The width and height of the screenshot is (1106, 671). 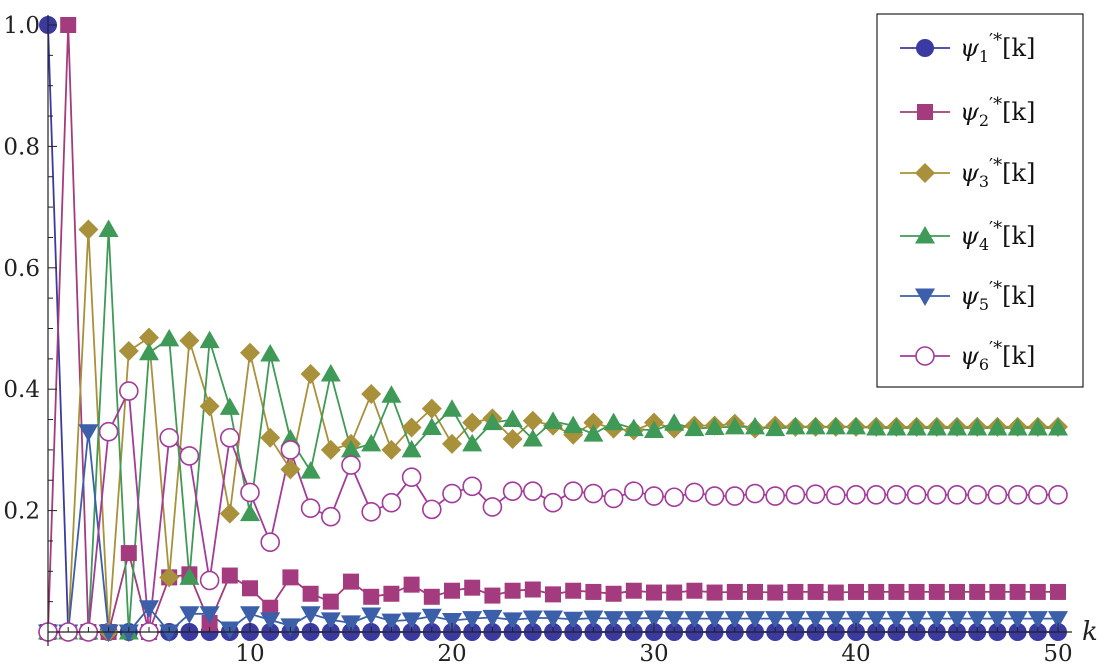 I want to click on legend-label: ψ1′*[k], so click(x=997, y=48).